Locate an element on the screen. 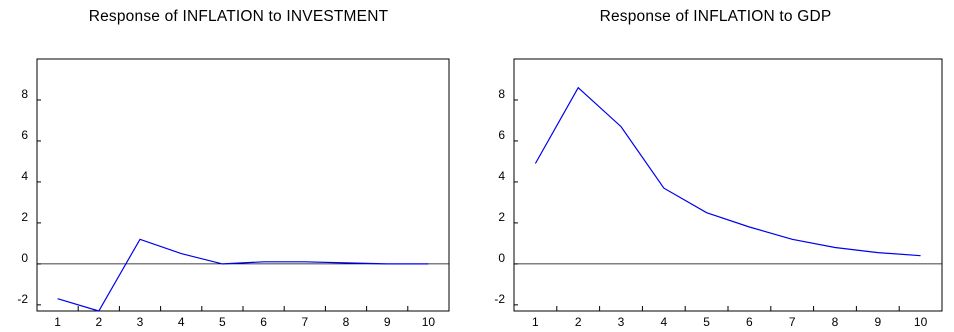 The width and height of the screenshot is (954, 332). series-line is located at coordinates (243, 275).